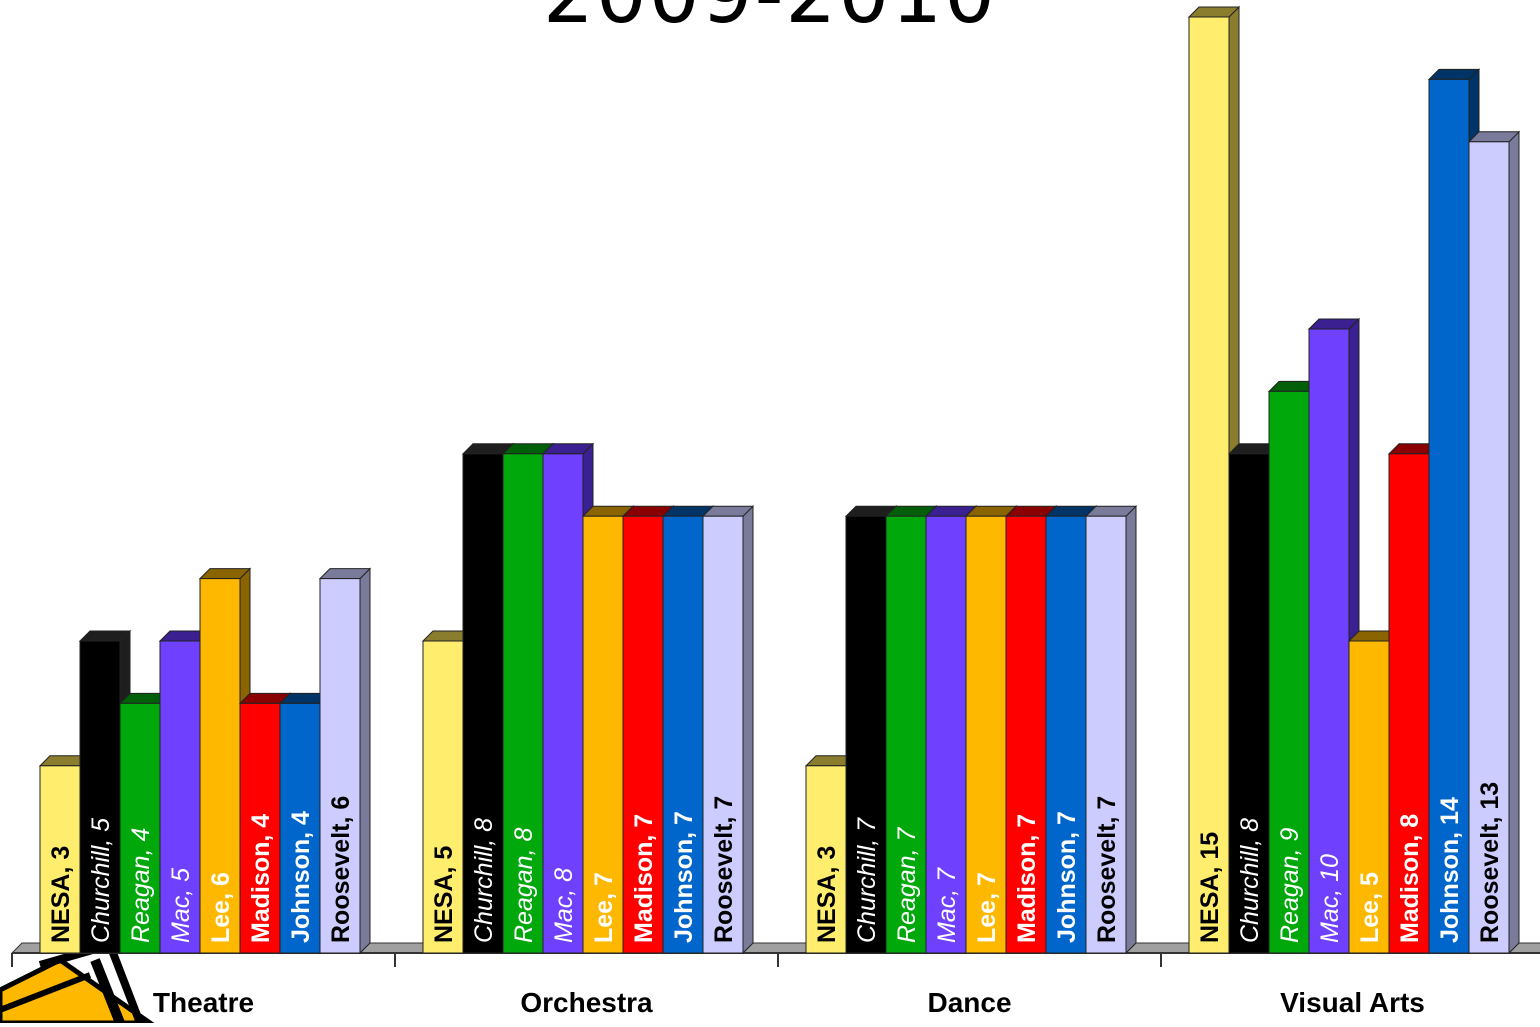 Image resolution: width=1540 pixels, height=1027 pixels. I want to click on bar-visual-arts-roosevelt: Roosevelt, 13, so click(1494, 542).